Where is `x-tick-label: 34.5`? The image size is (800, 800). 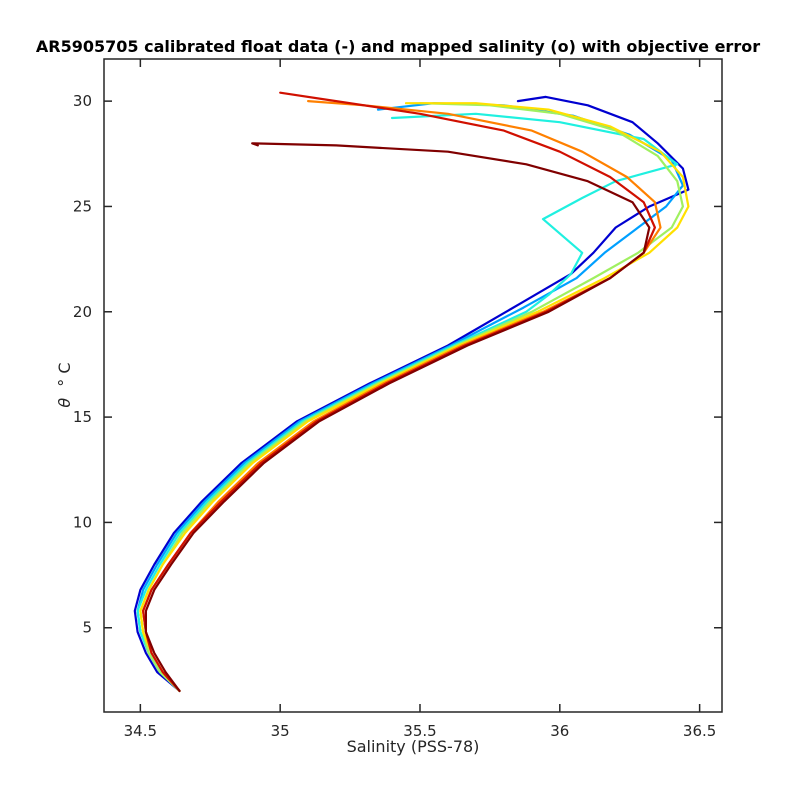 x-tick-label: 34.5 is located at coordinates (140, 731).